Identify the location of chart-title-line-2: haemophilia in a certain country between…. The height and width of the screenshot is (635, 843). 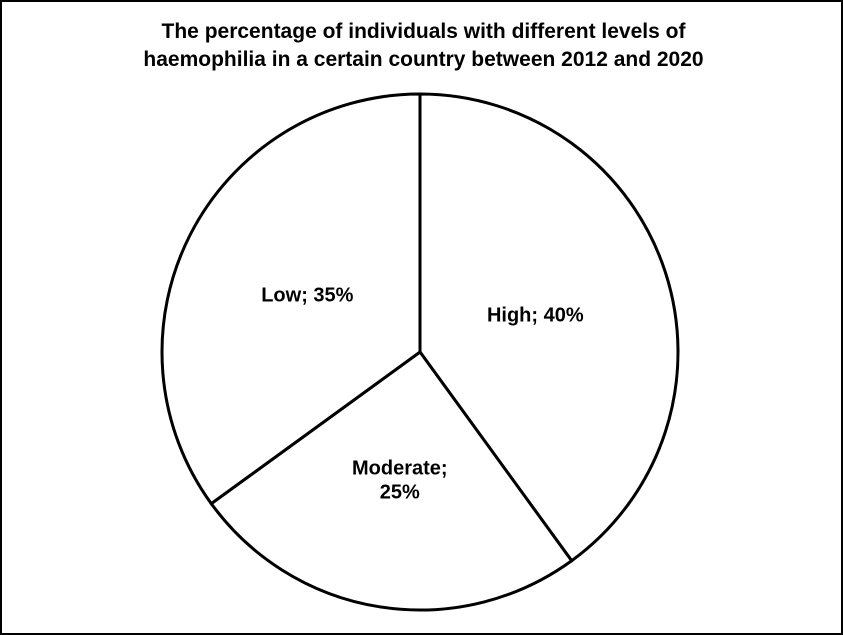
(423, 59).